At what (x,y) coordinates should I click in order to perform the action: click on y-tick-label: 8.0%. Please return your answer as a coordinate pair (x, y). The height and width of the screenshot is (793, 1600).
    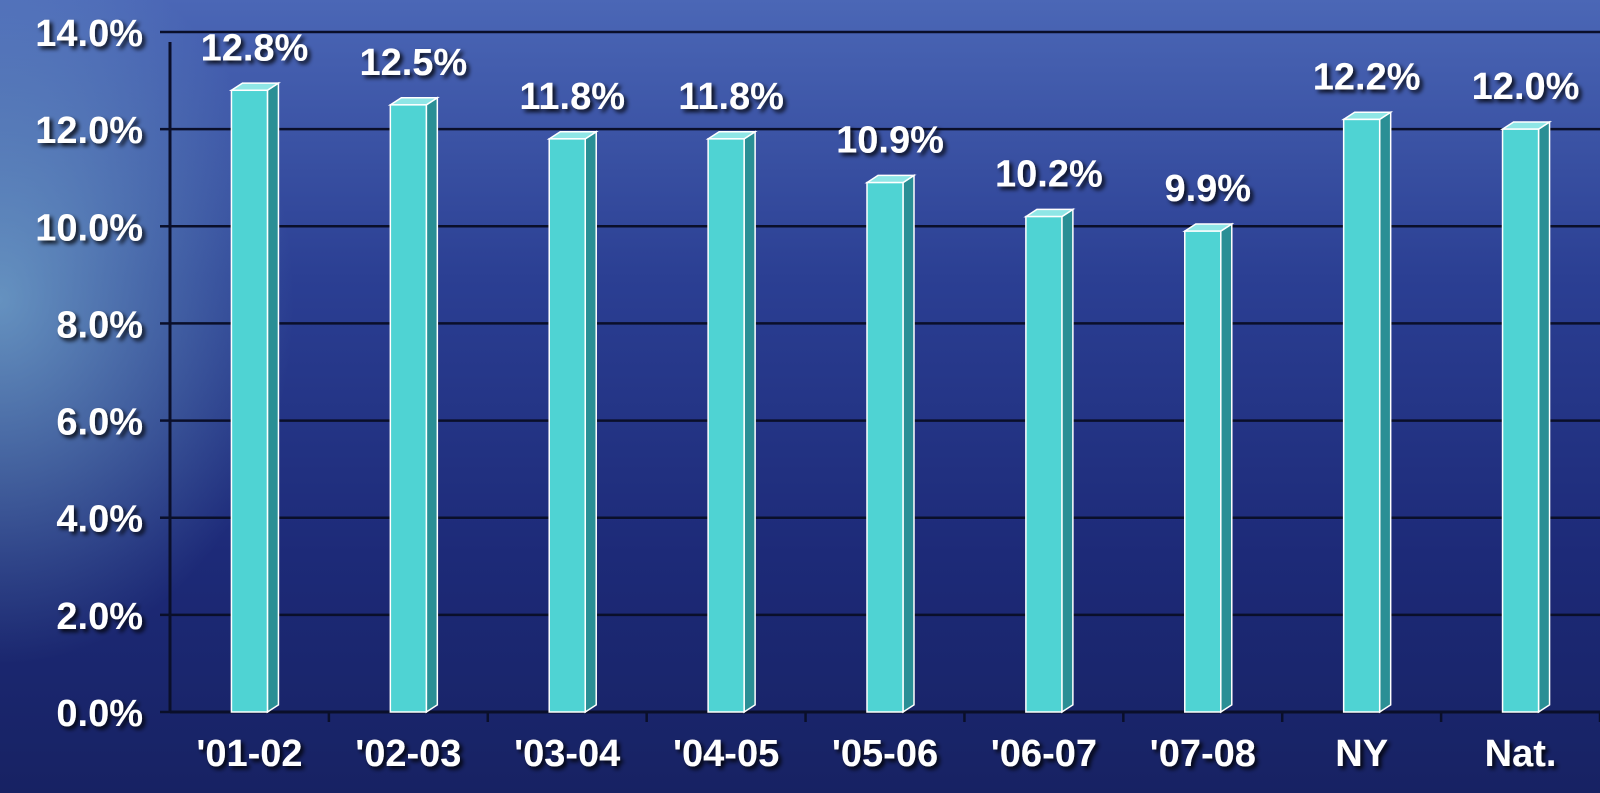
    Looking at the image, I should click on (99, 325).